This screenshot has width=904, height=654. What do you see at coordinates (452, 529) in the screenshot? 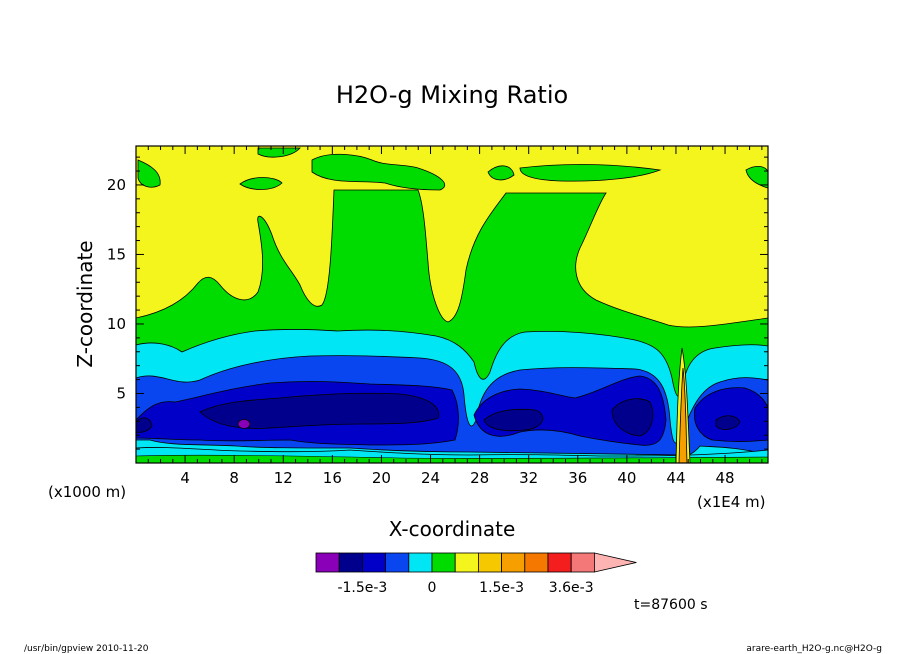
I see `x-axis-label: X-coordinate` at bounding box center [452, 529].